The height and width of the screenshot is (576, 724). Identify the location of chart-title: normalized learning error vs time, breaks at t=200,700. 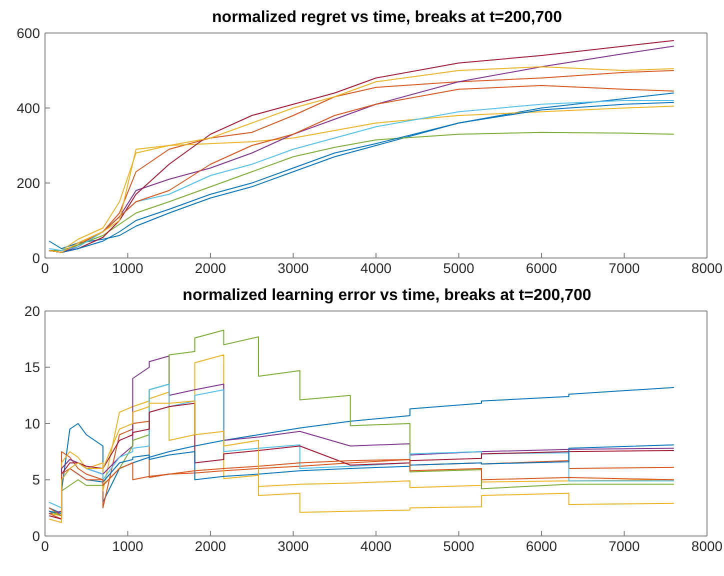
(387, 295).